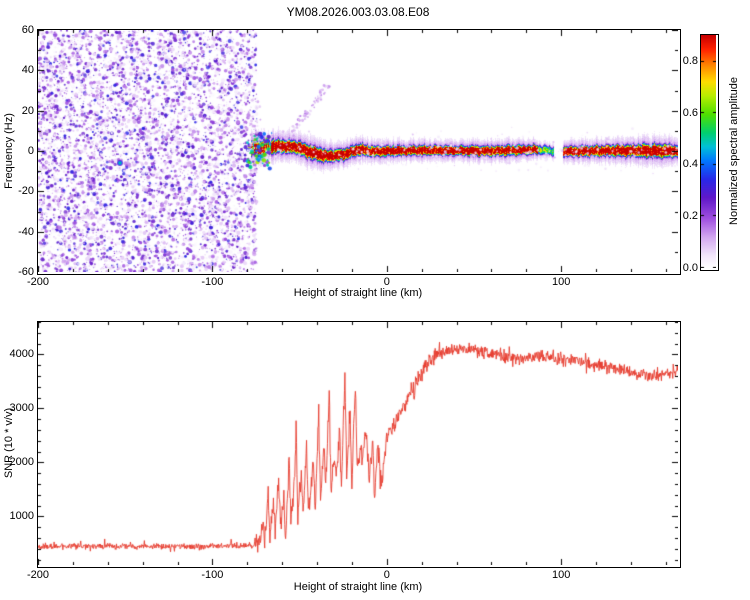 Image resolution: width=750 pixels, height=600 pixels. I want to click on snr-x-axis-label: Height of straight line (km), so click(358, 587).